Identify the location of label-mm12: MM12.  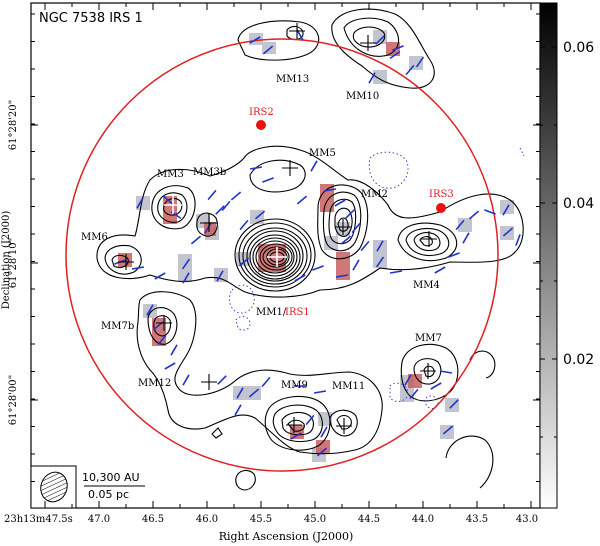
(154, 383).